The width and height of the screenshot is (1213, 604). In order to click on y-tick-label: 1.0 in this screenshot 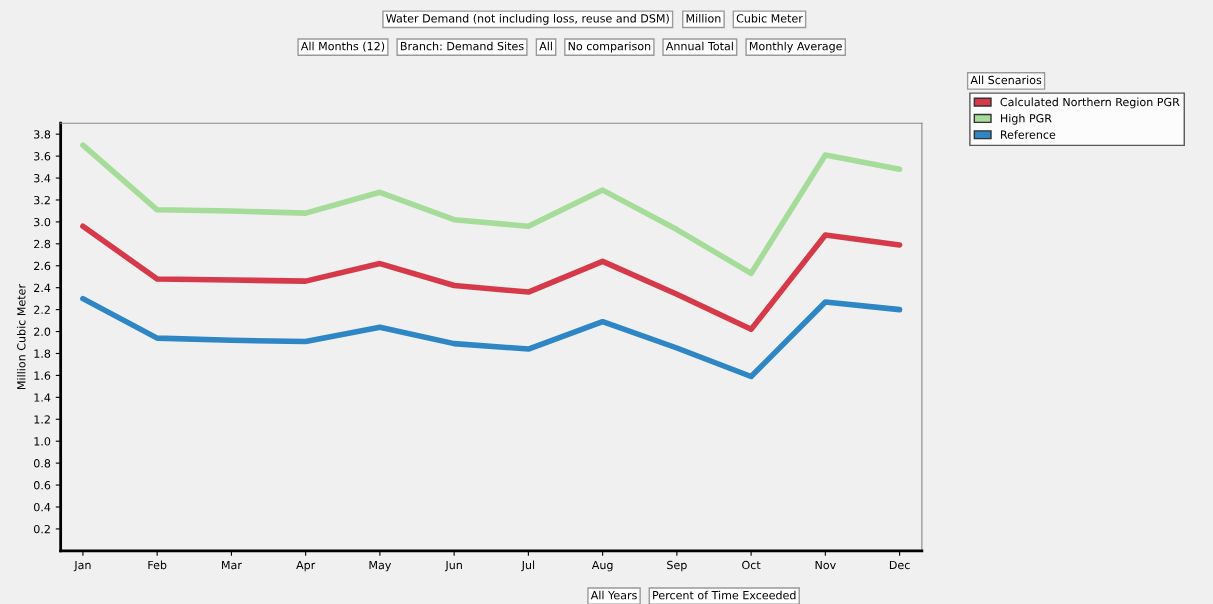, I will do `click(42, 441)`.